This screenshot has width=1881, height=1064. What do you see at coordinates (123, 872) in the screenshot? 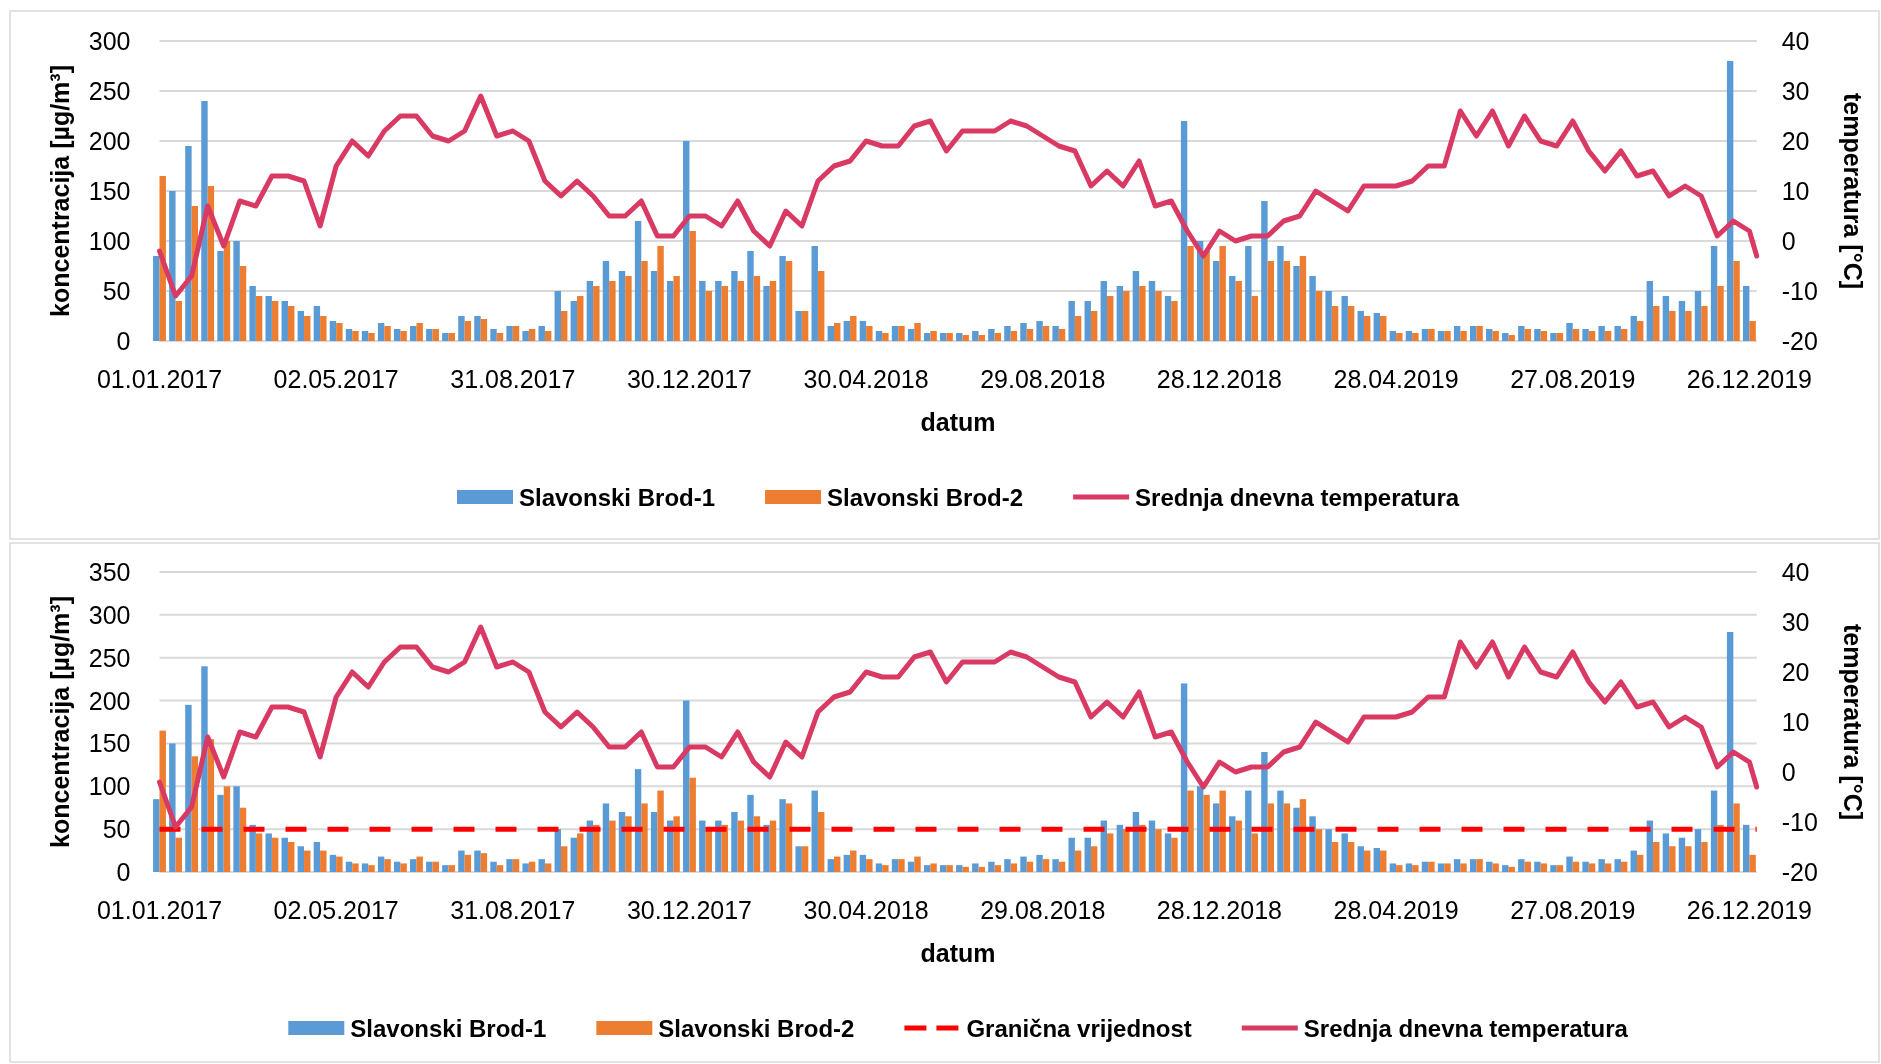
I see `y-tick-label: 0` at bounding box center [123, 872].